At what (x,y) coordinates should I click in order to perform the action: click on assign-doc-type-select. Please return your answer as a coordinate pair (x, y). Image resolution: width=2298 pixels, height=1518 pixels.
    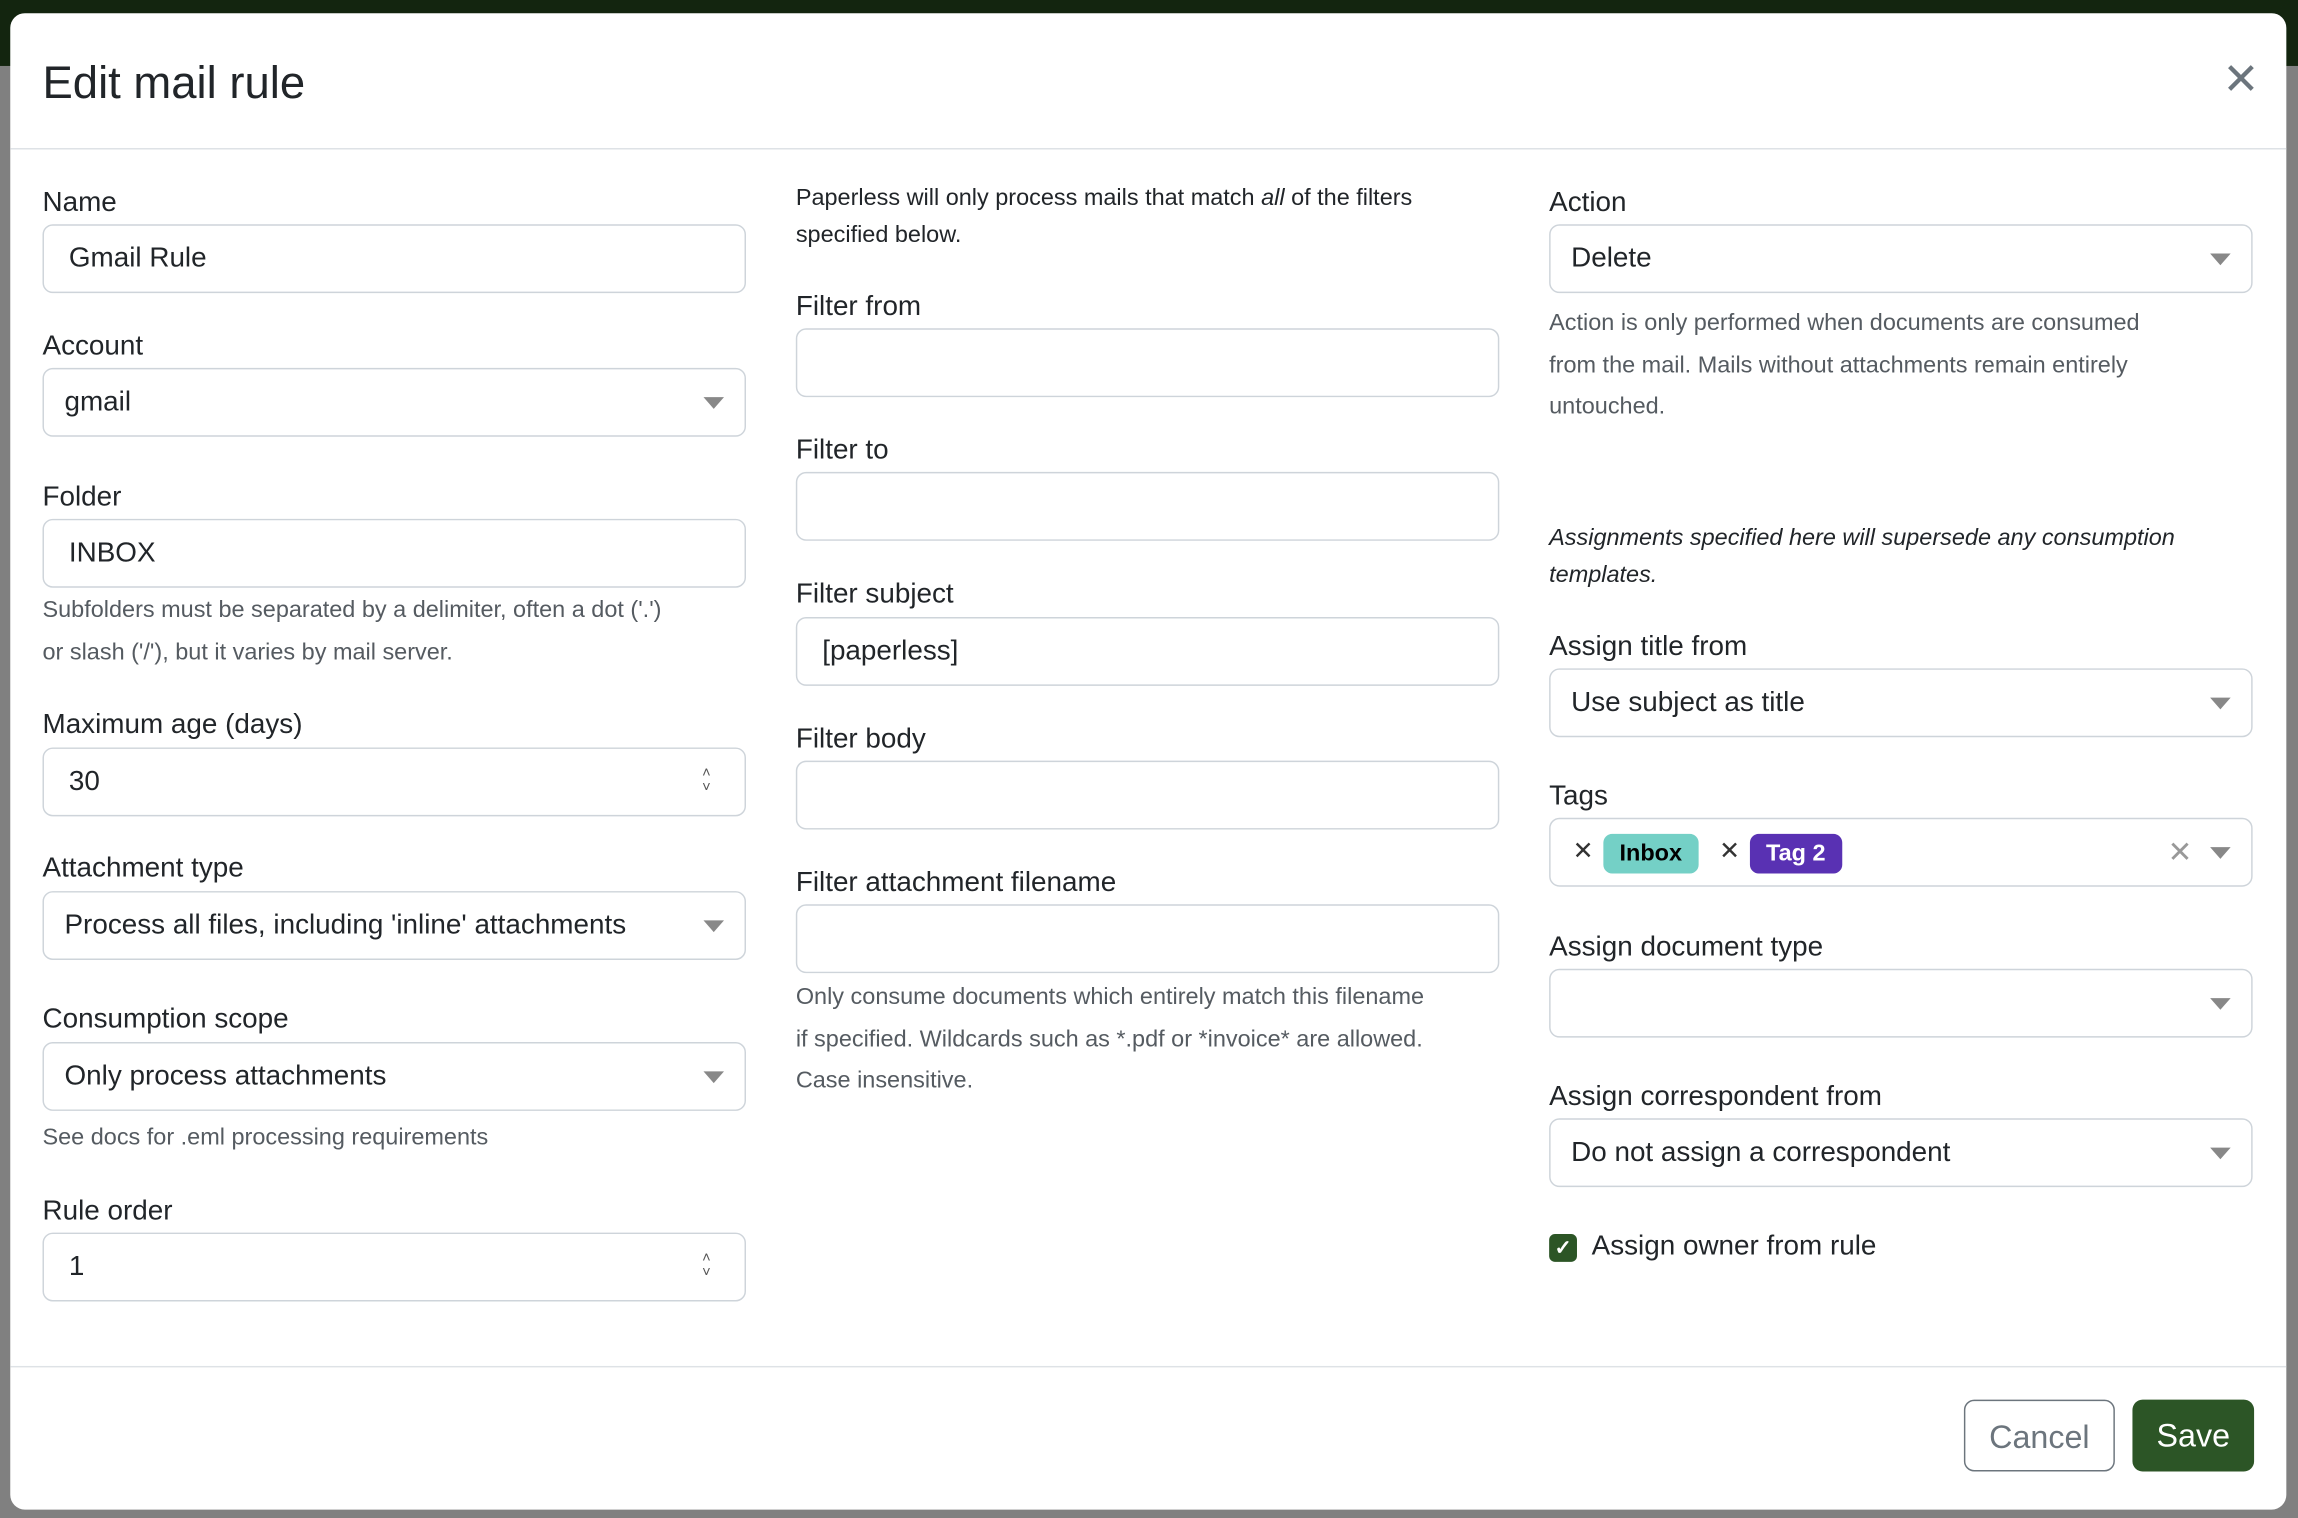
    Looking at the image, I should click on (1901, 1003).